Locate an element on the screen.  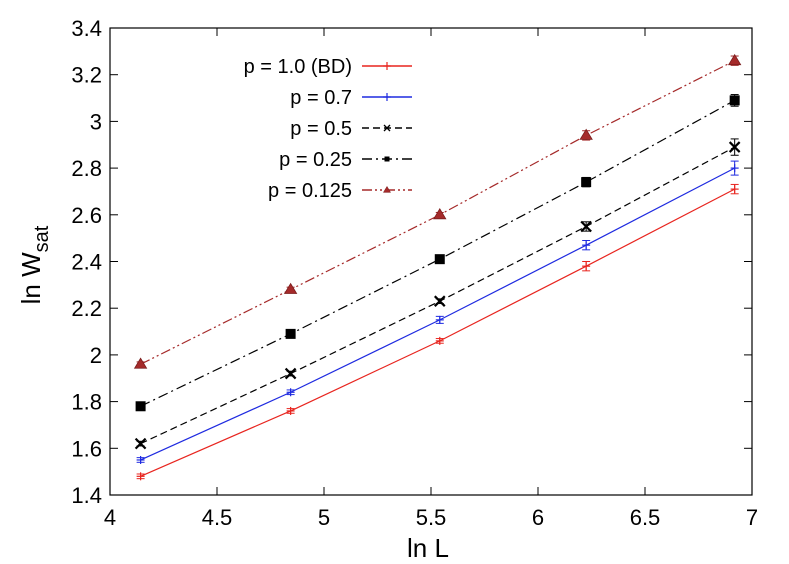
y-axis-title-subscript: sat is located at coordinates (42, 238).